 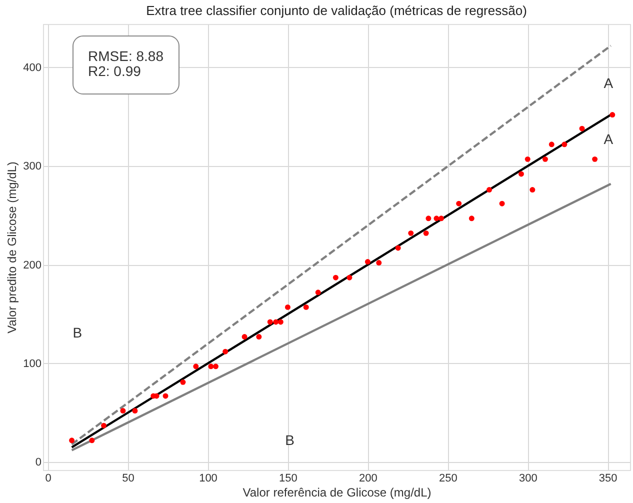 I want to click on y-axis-title: Valor predito de Glicose (mg/dL), so click(x=12, y=248).